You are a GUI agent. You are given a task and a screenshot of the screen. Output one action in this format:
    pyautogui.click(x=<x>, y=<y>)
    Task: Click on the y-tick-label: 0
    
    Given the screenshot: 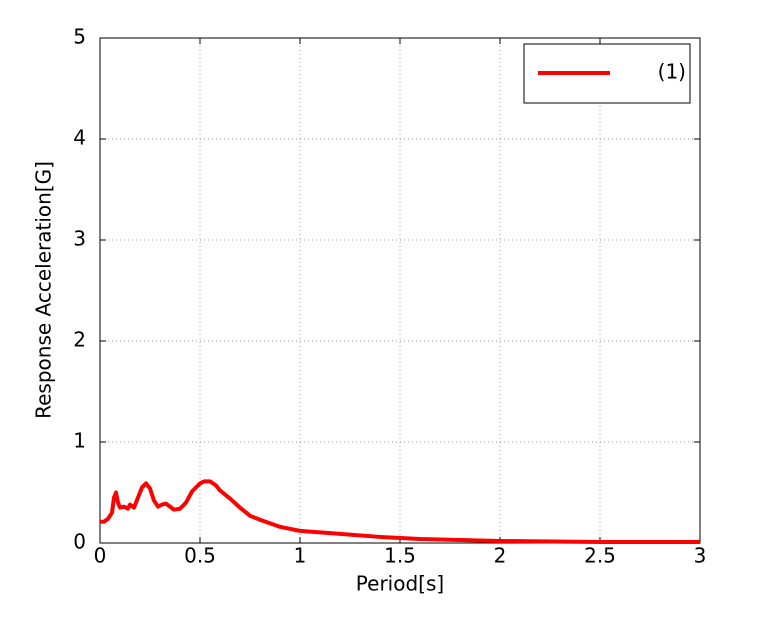 What is the action you would take?
    pyautogui.click(x=79, y=542)
    